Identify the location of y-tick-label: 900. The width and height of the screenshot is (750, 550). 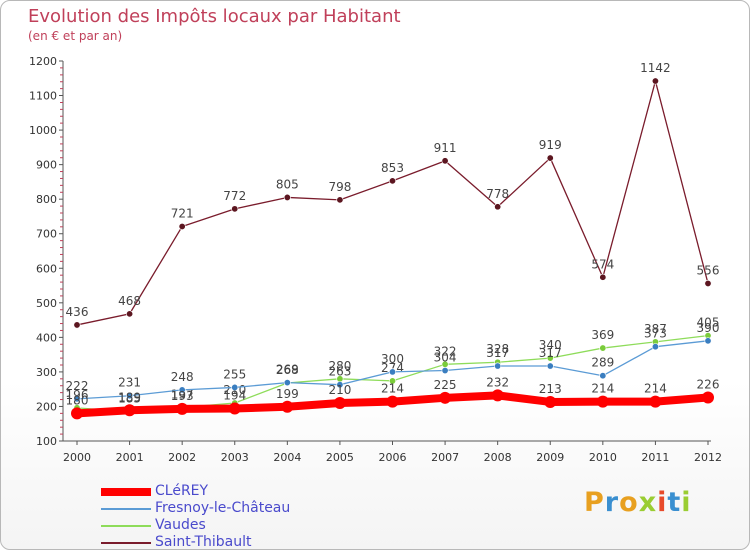
(46, 165).